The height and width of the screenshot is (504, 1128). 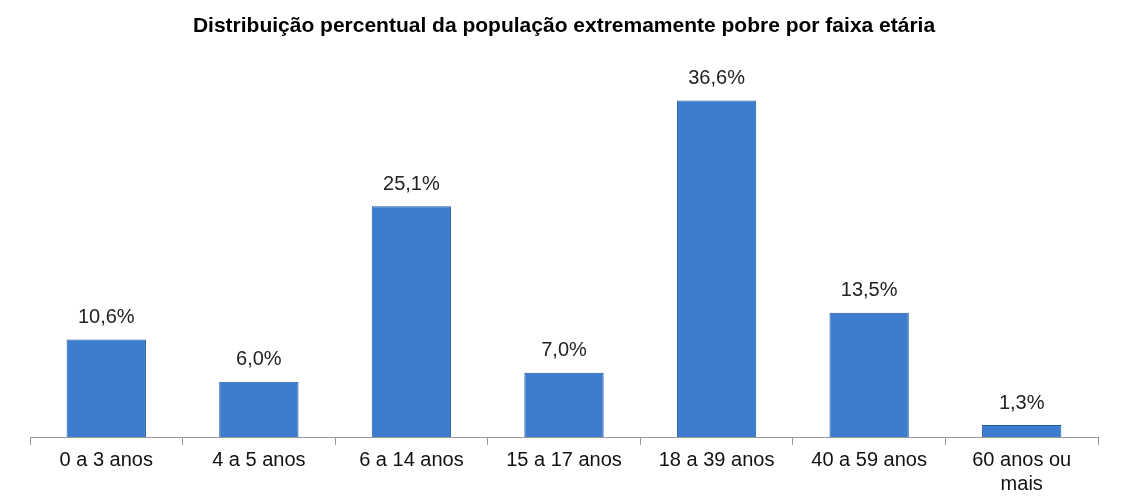 I want to click on data-label: 10,6%, so click(x=106, y=316).